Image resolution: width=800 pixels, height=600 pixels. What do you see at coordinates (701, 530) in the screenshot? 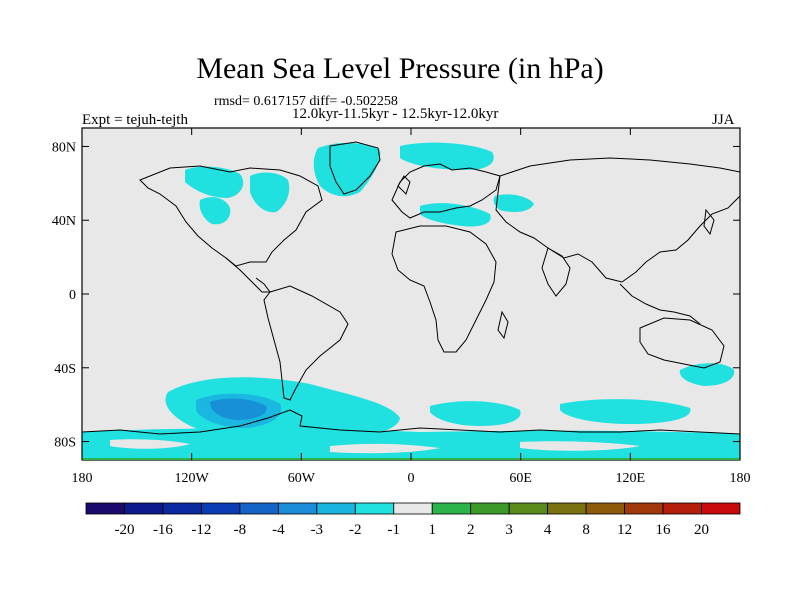
I see `colorbar-label: 20` at bounding box center [701, 530].